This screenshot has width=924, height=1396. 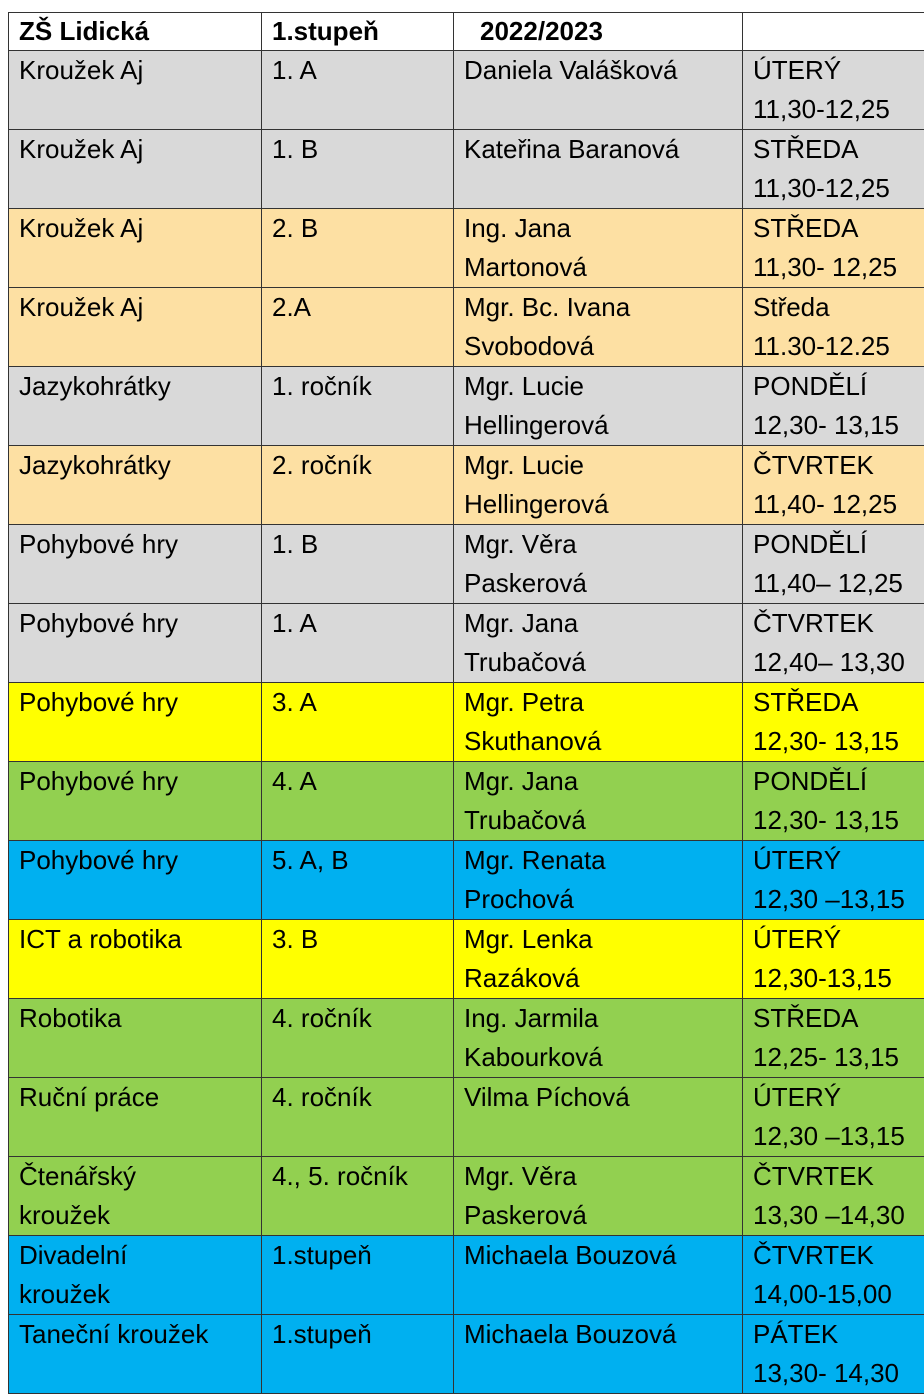 What do you see at coordinates (833, 406) in the screenshot?
I see `time-cell: PONDĚLÍ 12,30- 13,15` at bounding box center [833, 406].